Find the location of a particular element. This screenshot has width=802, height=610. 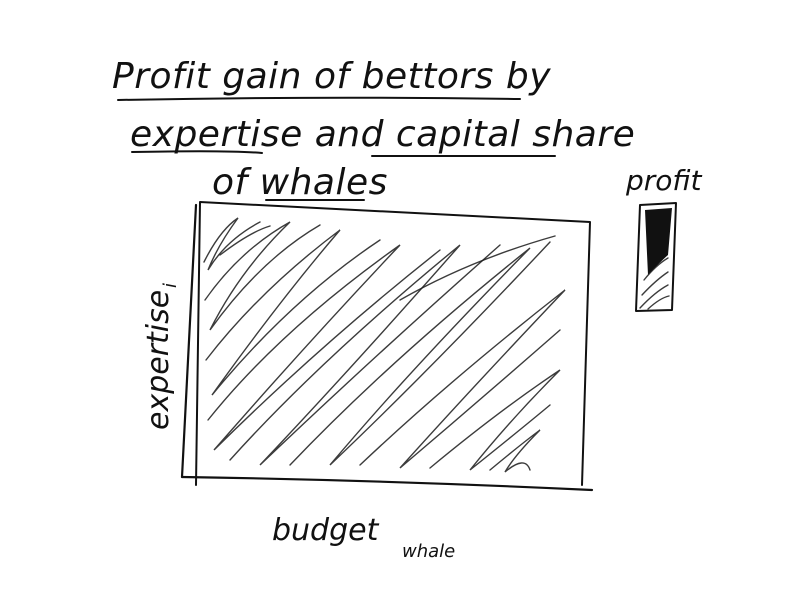

x-axis-subscript: whale is located at coordinates (428, 551).